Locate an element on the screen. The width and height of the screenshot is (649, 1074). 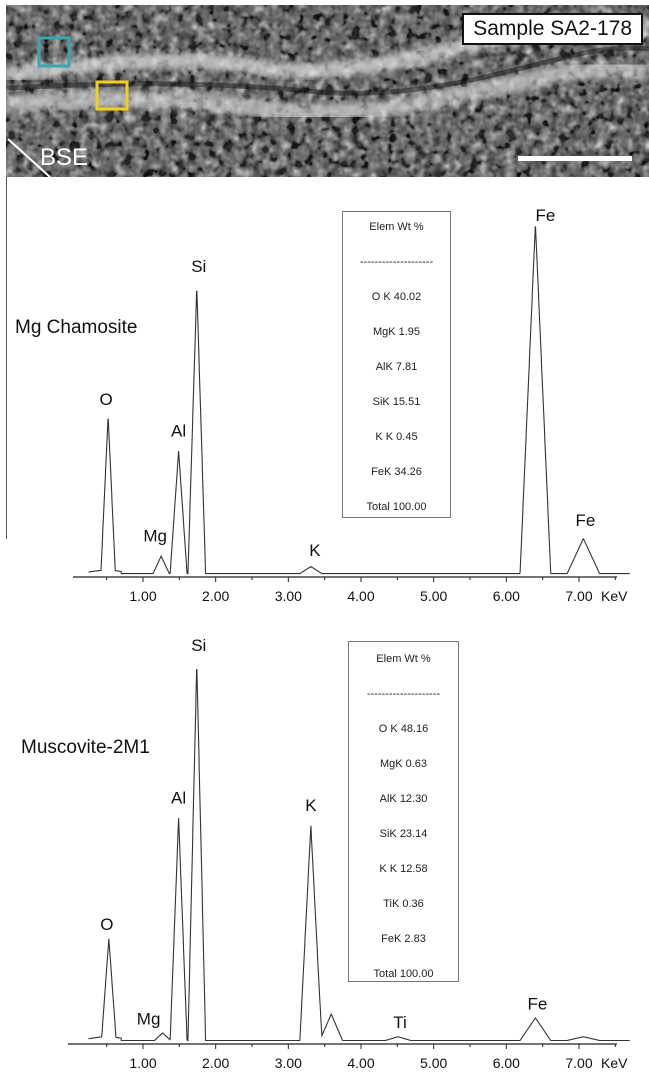
mineral-name-chamosite: Mg Chamosite is located at coordinates (76, 327).